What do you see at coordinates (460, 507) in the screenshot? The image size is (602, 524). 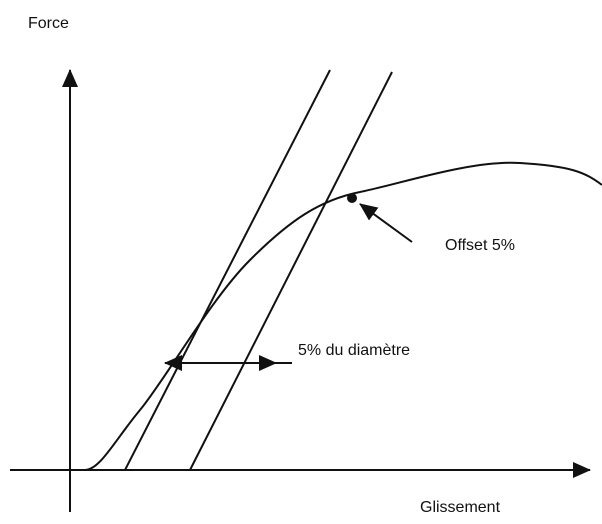 I see `x-axis-label: Glissement` at bounding box center [460, 507].